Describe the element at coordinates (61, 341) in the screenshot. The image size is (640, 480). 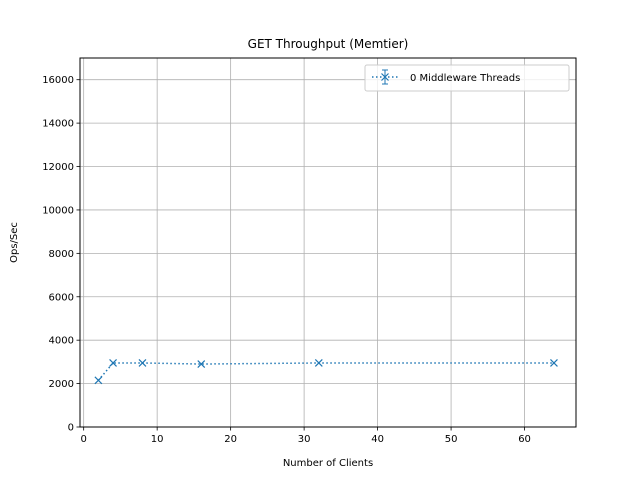
I see `y-tick-label: 4000` at that location.